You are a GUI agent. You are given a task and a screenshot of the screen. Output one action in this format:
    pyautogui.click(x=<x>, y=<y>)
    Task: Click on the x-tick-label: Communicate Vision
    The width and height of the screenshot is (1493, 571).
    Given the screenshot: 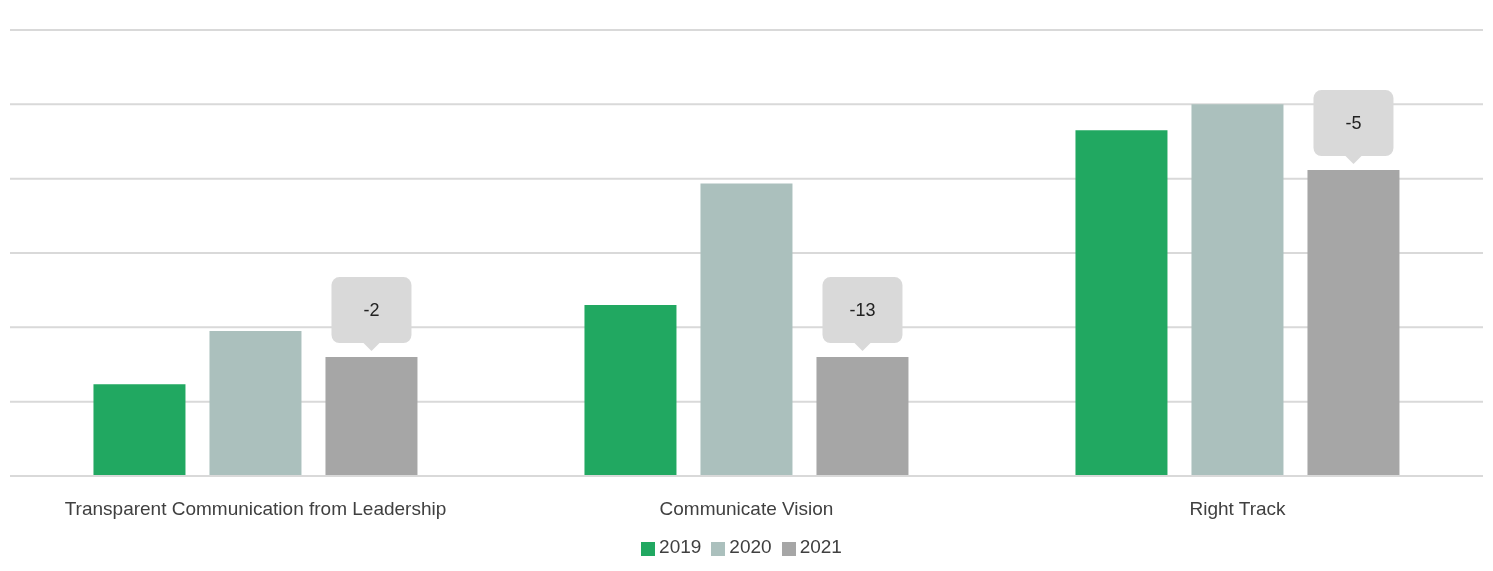 What is the action you would take?
    pyautogui.click(x=746, y=509)
    